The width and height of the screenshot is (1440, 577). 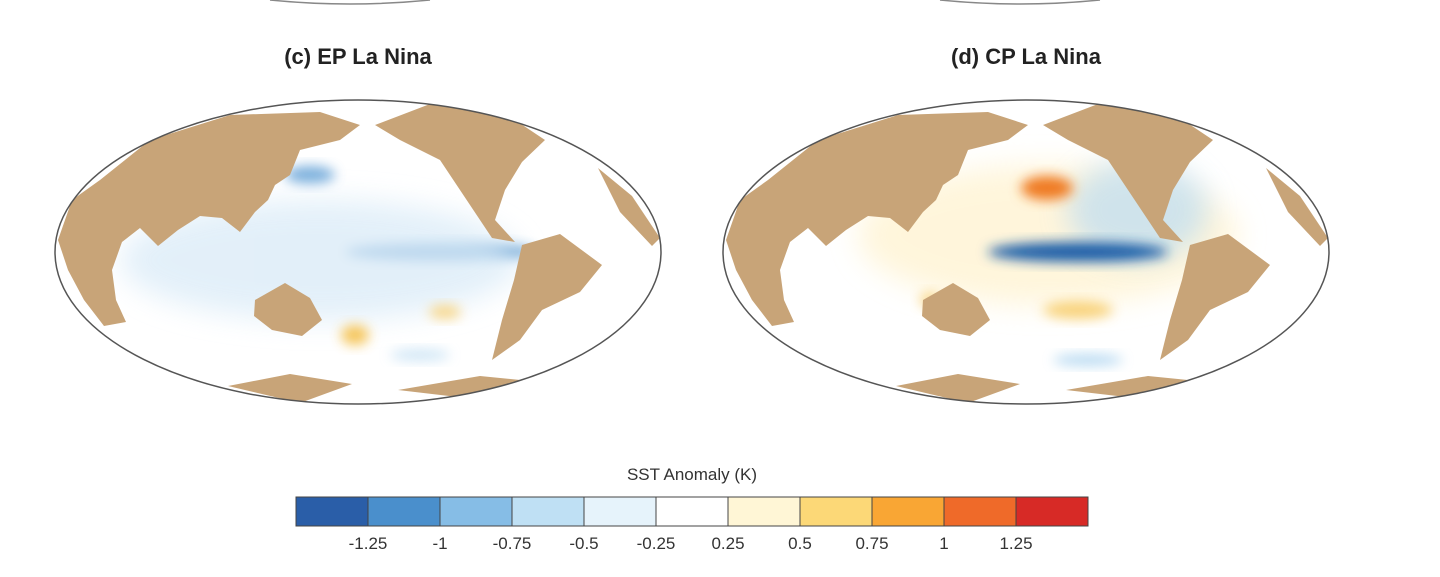 I want to click on colorbar-tick-label: 0.25, so click(x=728, y=543).